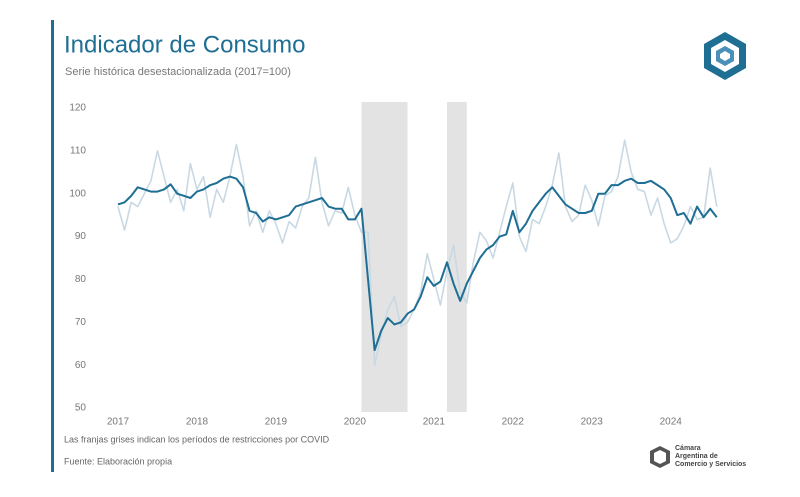  I want to click on logo-text: Argentina de, so click(696, 456).